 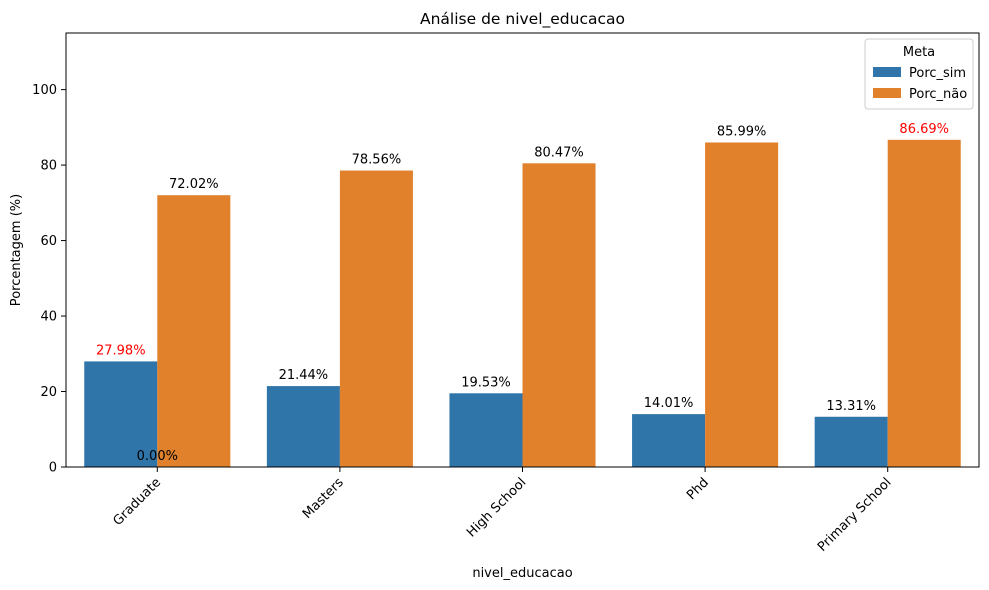 I want to click on x-tick-label: Primary School, so click(x=855, y=515).